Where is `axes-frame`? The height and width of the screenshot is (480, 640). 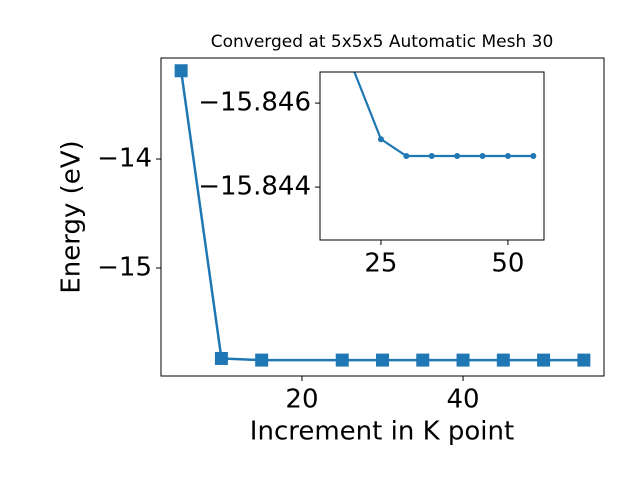
axes-frame is located at coordinates (432, 156).